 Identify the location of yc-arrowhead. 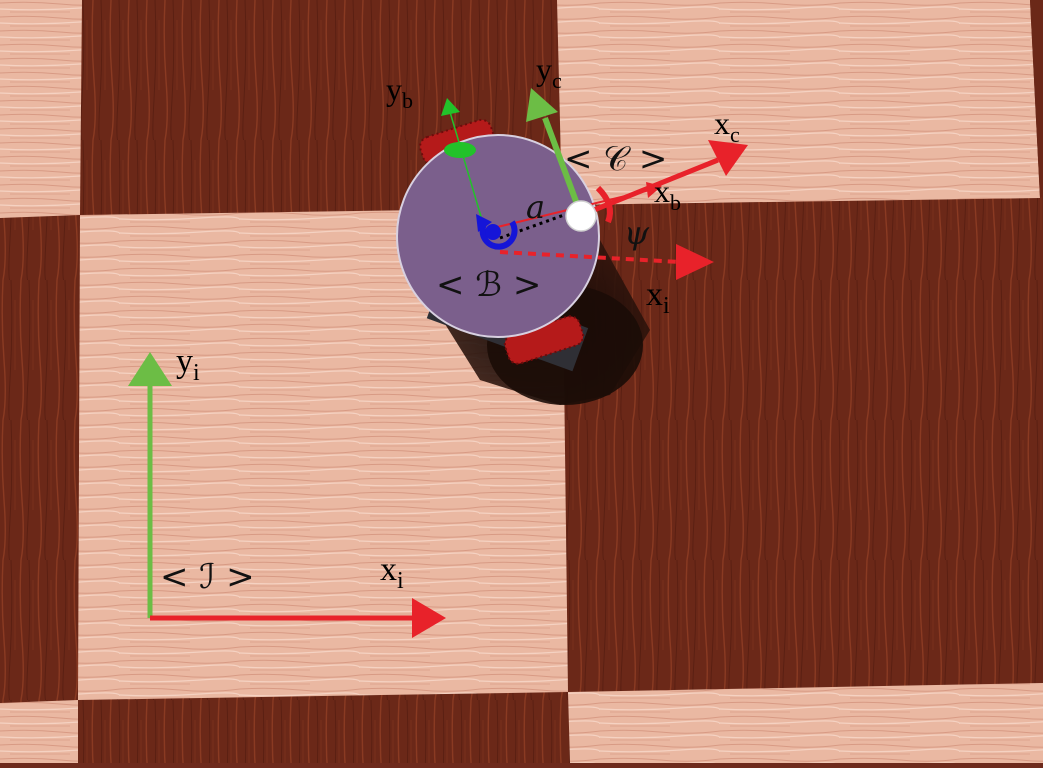
(542, 105).